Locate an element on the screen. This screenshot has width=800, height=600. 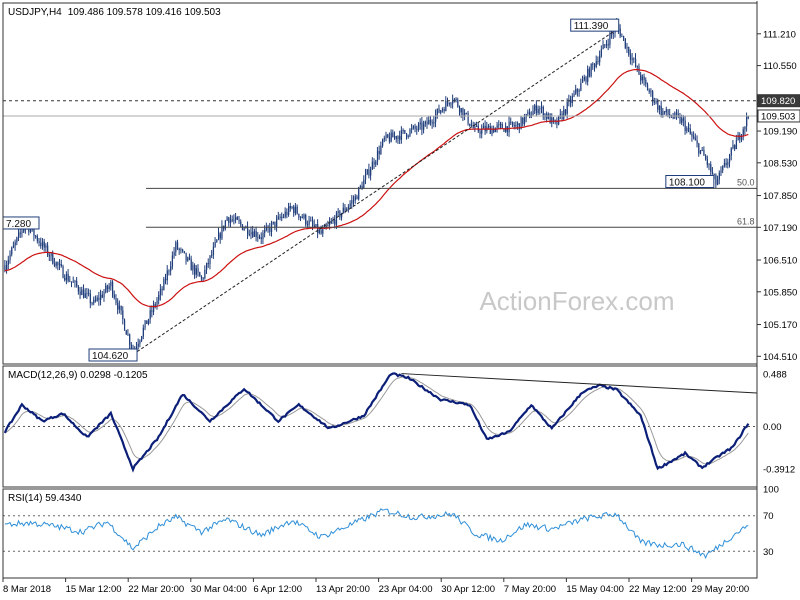
macd-signal-line is located at coordinates (376, 420).